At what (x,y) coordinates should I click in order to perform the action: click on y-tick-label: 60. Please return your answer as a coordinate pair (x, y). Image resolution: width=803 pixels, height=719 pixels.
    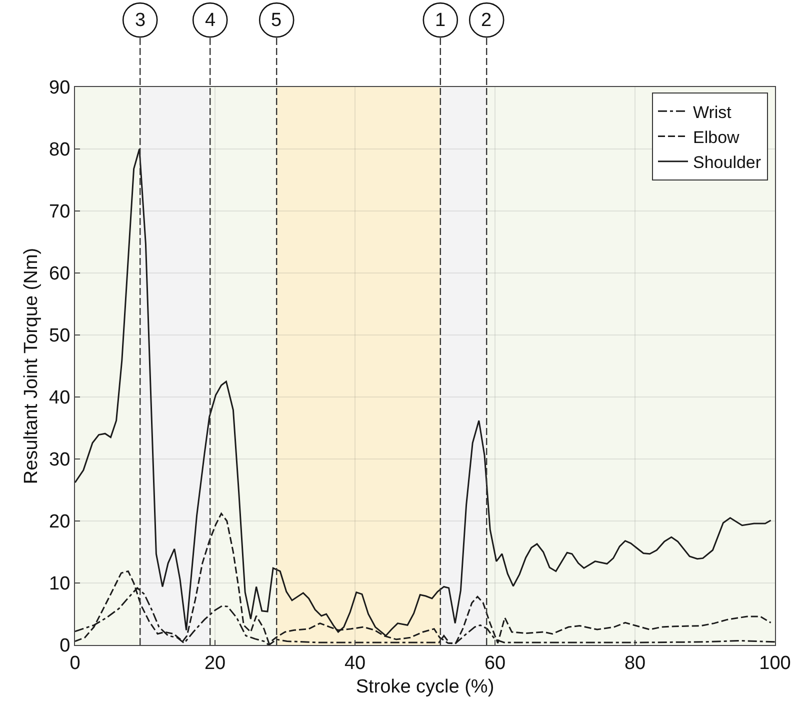
    Looking at the image, I should click on (59, 274).